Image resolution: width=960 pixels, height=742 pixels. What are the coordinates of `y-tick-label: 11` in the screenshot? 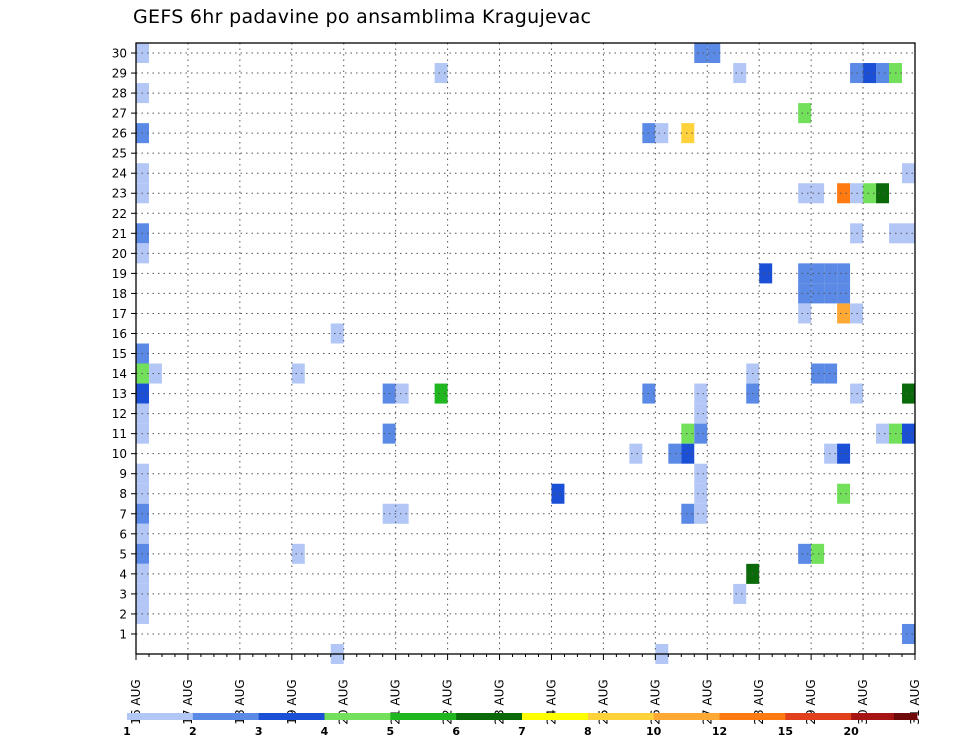 It's located at (119, 434).